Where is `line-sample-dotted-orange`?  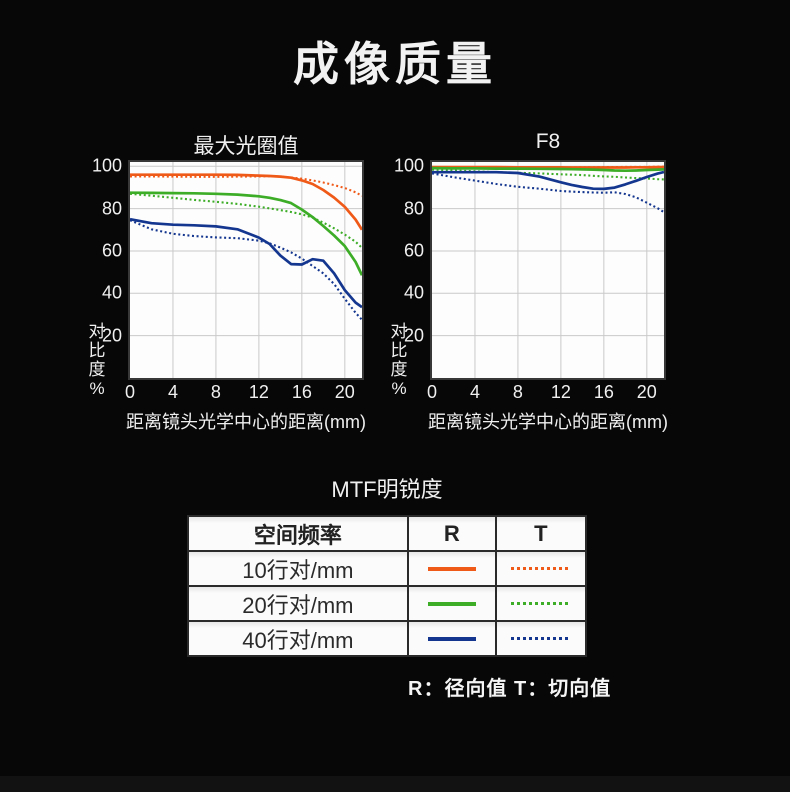 line-sample-dotted-orange is located at coordinates (540, 568).